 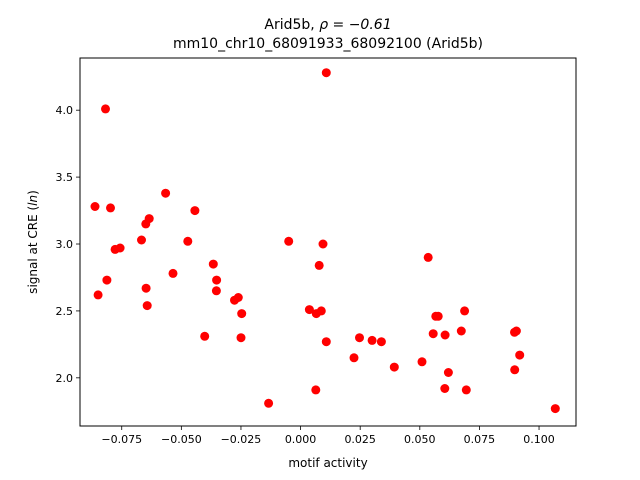 What do you see at coordinates (301, 439) in the screenshot?
I see `x-tick-label: 0.000` at bounding box center [301, 439].